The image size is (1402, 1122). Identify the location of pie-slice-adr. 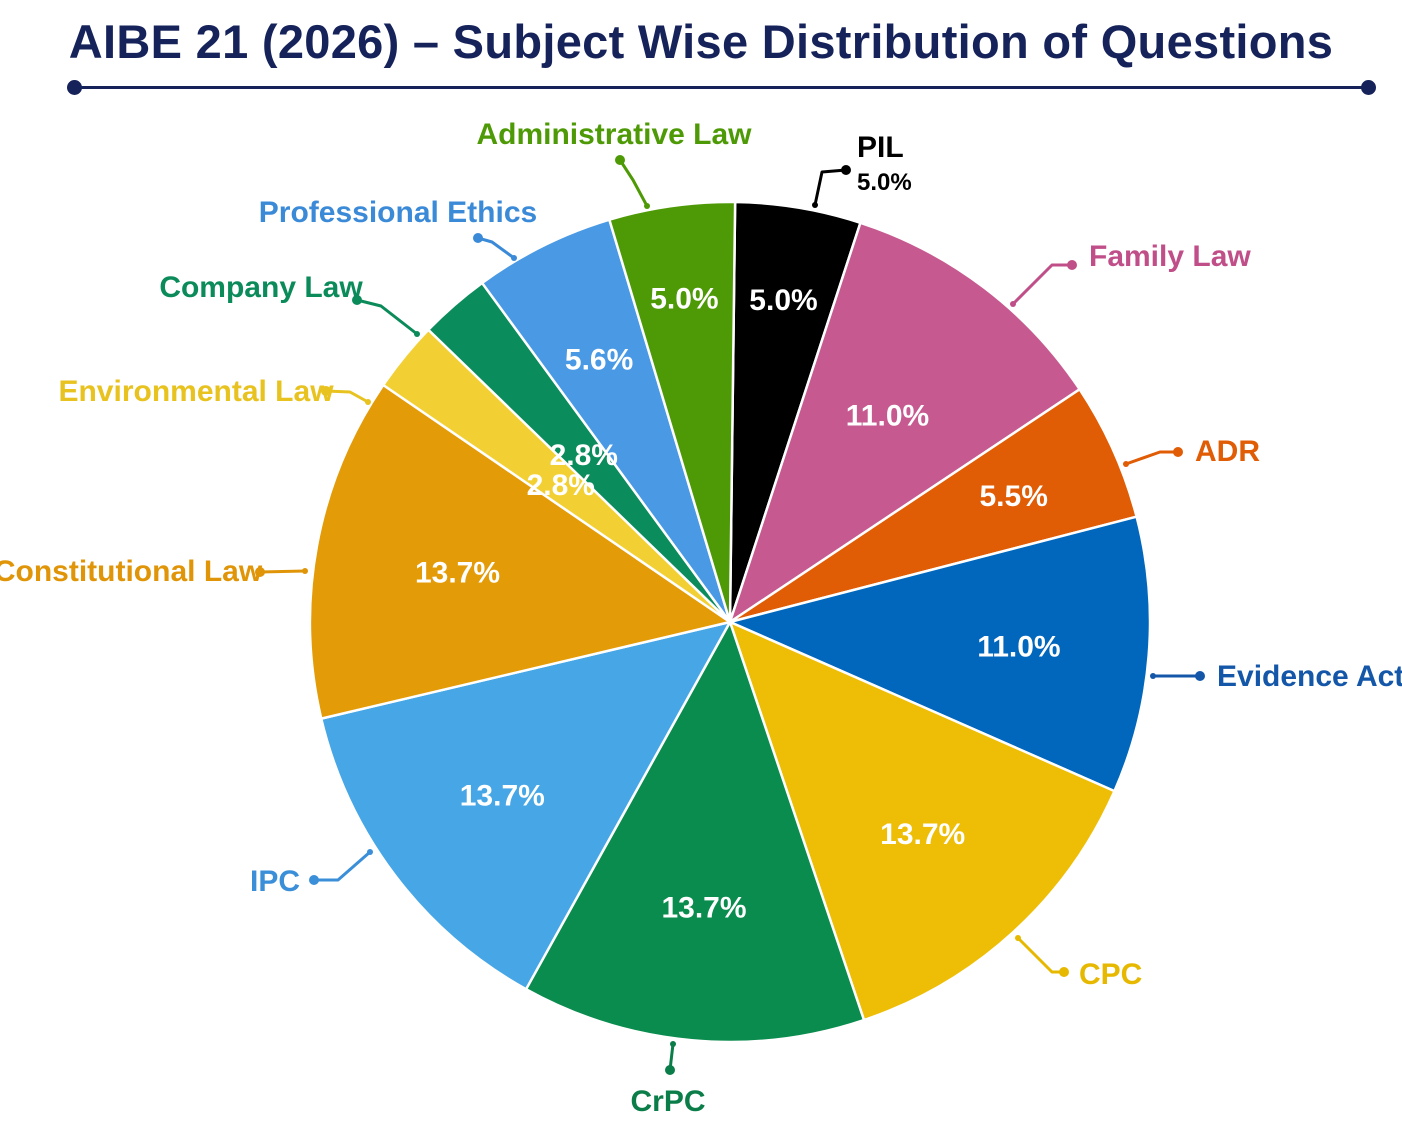
(933, 506).